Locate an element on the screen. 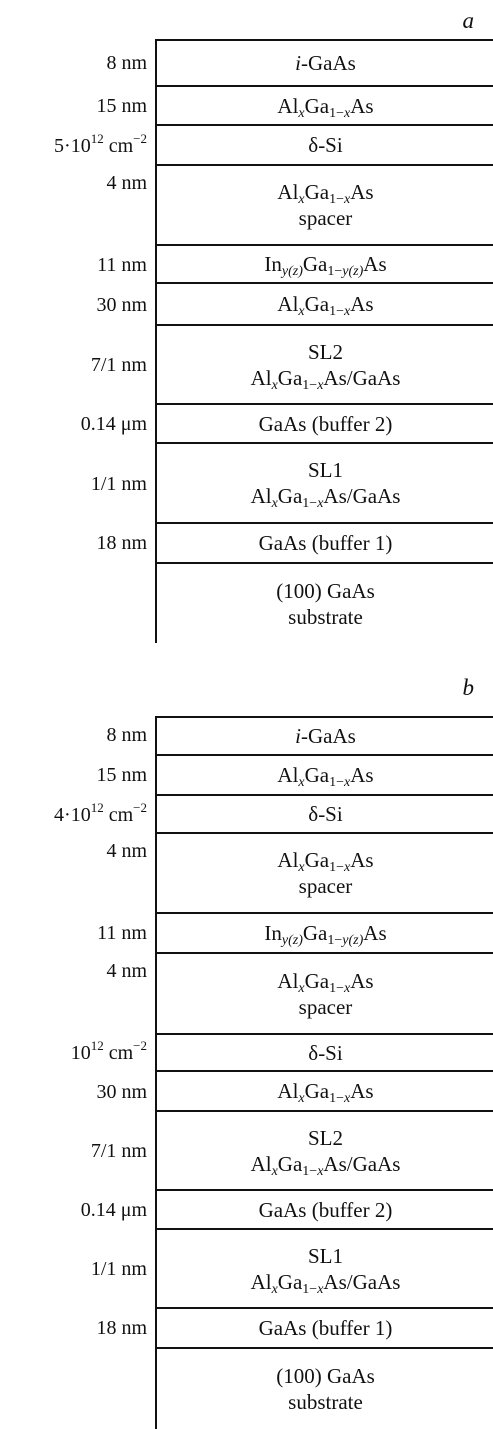 The height and width of the screenshot is (1429, 493). layer-delta-si: 5·1012 cm−2 δ-Si is located at coordinates (273, 146).